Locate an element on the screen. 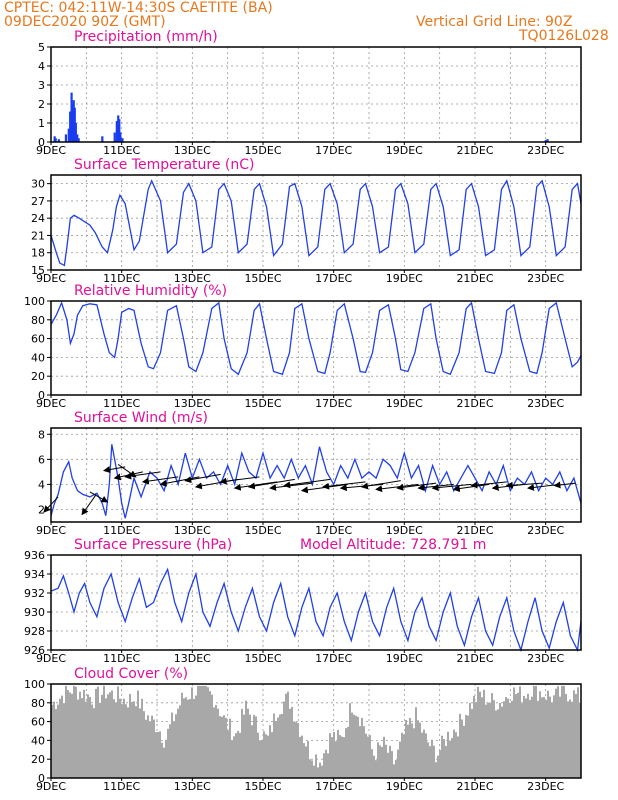 This screenshot has width=618, height=800. press-xtick-label-6: 21DEC is located at coordinates (474, 658).